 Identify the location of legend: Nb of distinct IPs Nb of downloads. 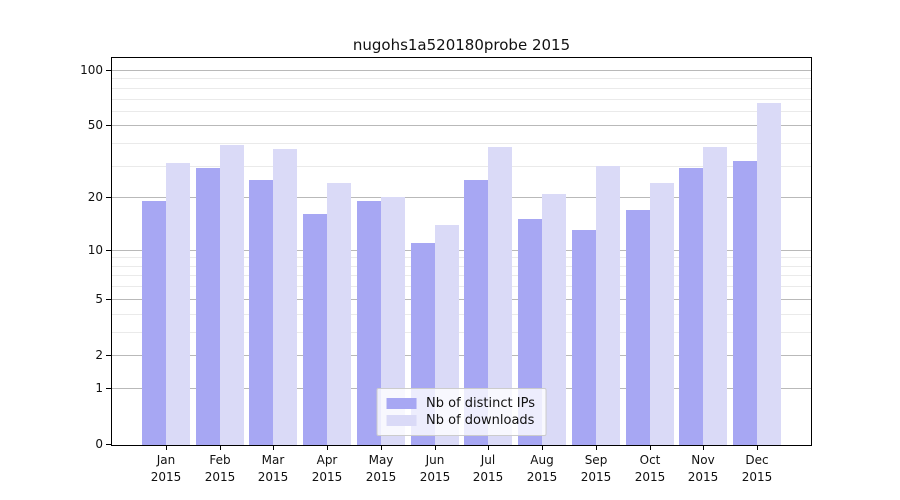
(461, 412).